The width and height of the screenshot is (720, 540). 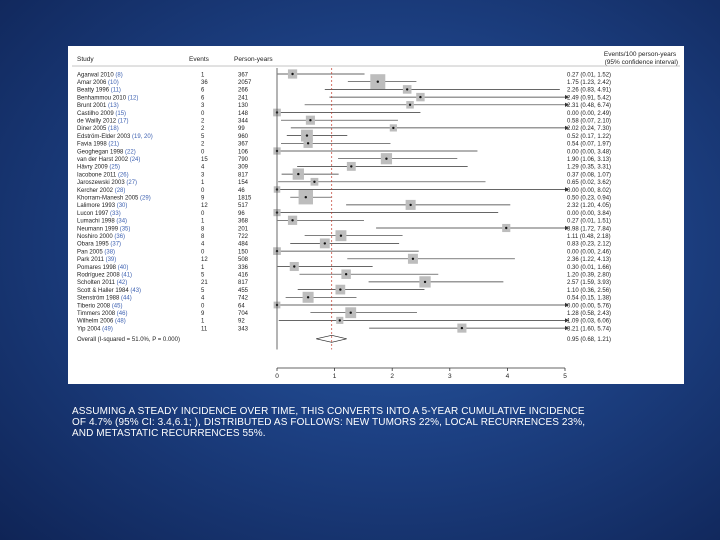 What do you see at coordinates (128, 340) in the screenshot?
I see `overall-label: Overall (I-squared = 51.0%, P = 0.000)` at bounding box center [128, 340].